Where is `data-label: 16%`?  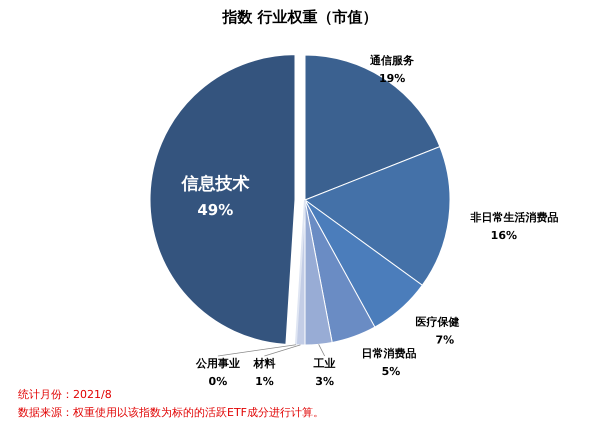 data-label: 16% is located at coordinates (504, 235).